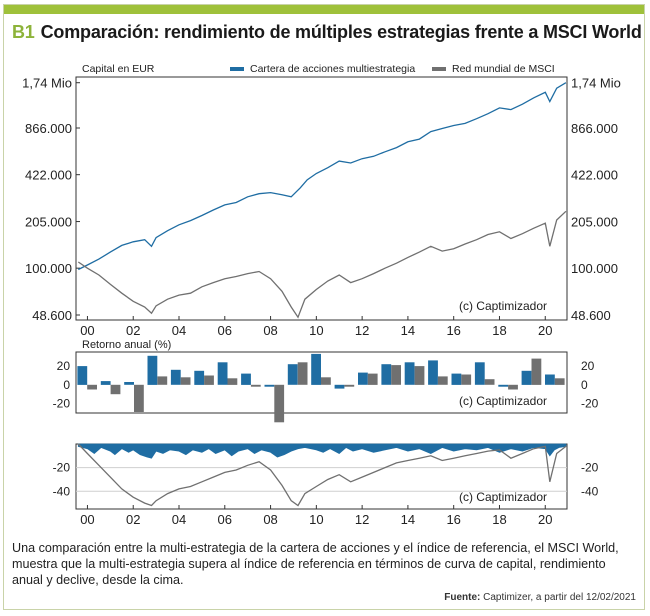  Describe the element at coordinates (503, 306) in the screenshot. I see `chart1-watermark: (c) Captimizador` at that location.